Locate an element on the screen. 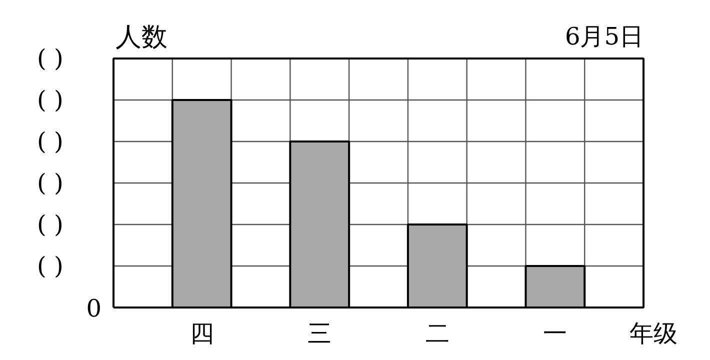 The width and height of the screenshot is (710, 360). x-tick-label: 三 is located at coordinates (320, 334).